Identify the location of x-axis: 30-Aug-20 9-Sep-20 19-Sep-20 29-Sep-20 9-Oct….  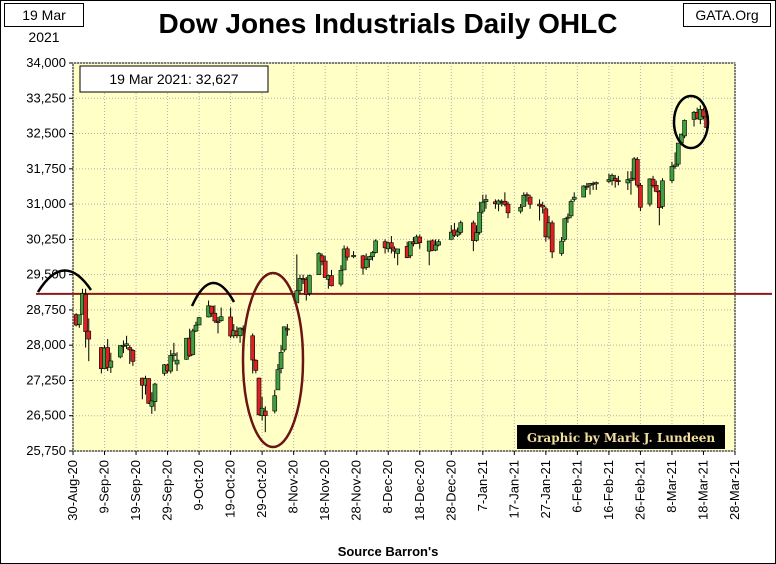
(403, 486).